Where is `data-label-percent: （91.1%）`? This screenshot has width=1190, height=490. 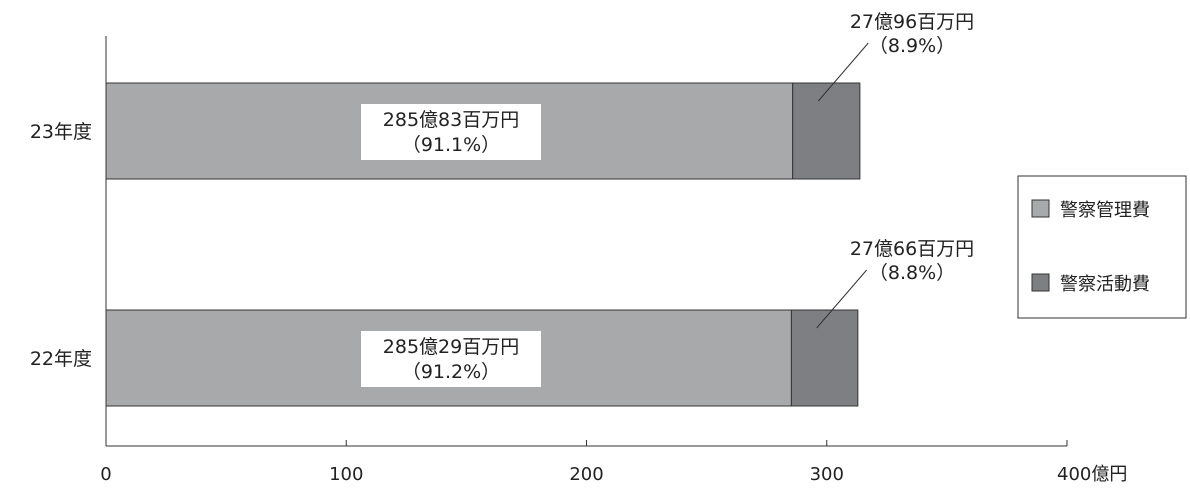 data-label-percent: （91.1%） is located at coordinates (451, 145).